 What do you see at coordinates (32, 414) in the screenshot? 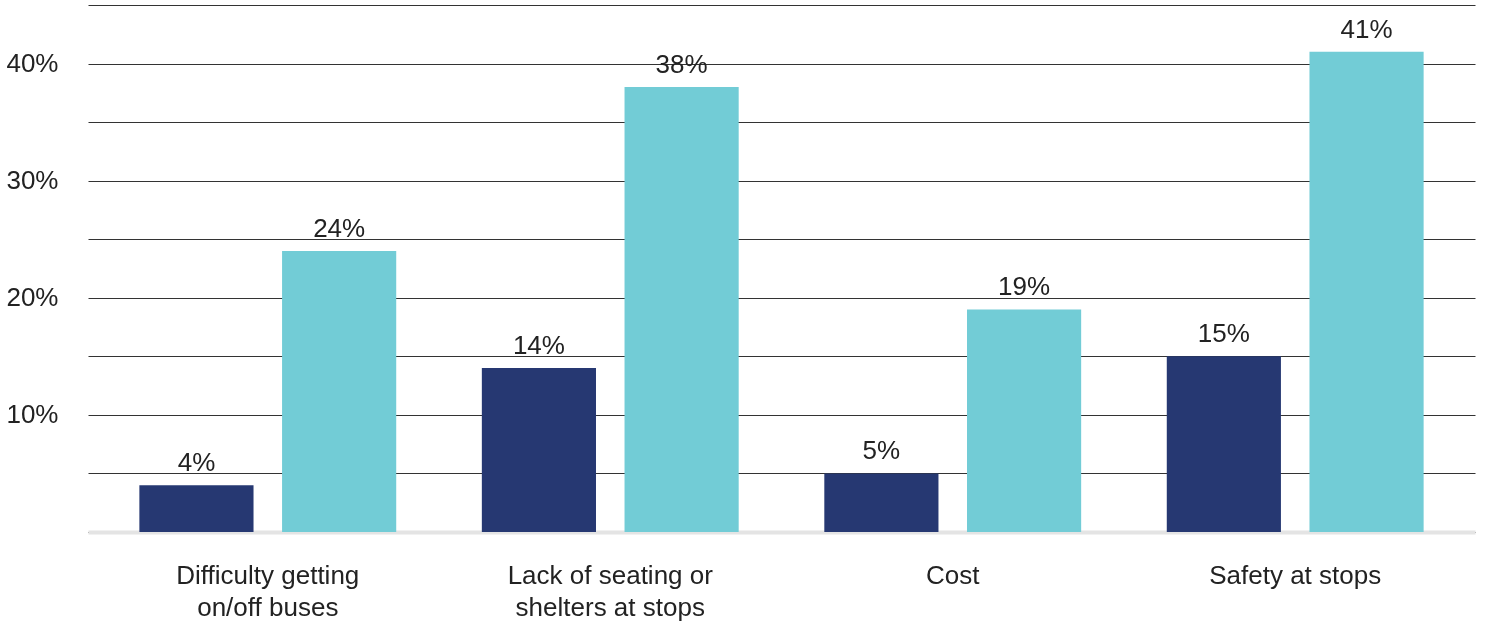
I see `y-tick-label: 10%` at bounding box center [32, 414].